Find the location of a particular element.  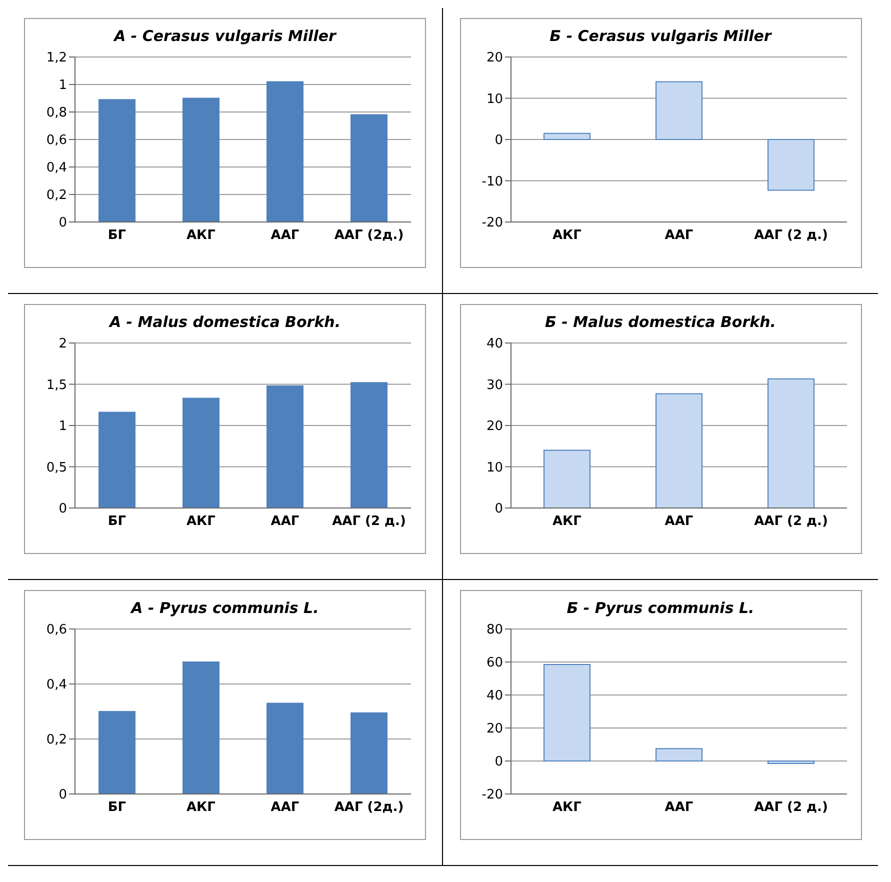

chart-title: А - Malus domestica Borkh. is located at coordinates (225, 322).